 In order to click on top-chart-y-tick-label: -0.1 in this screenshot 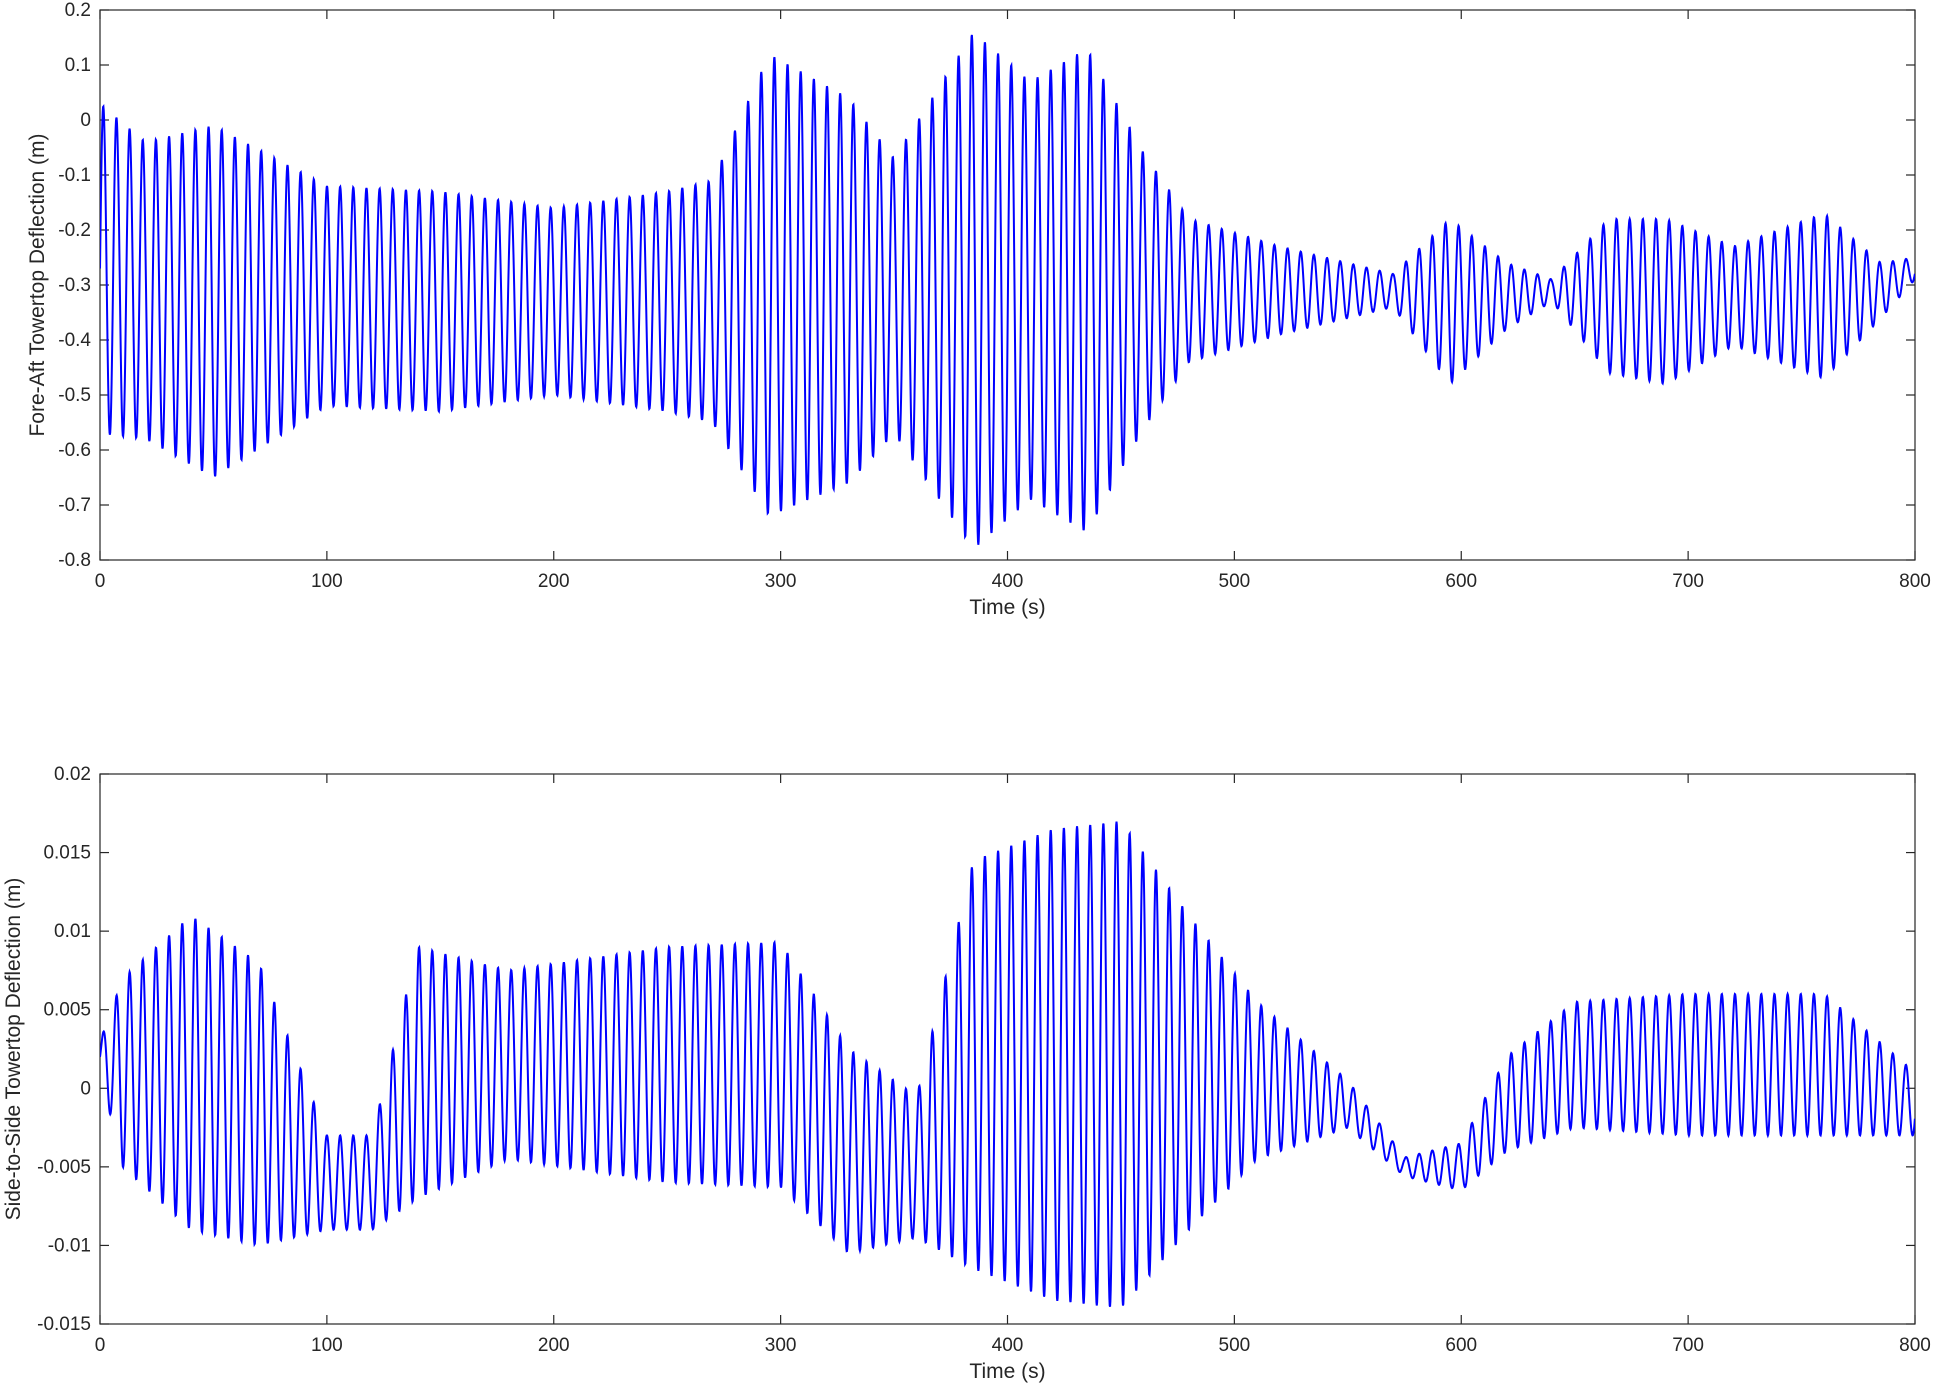, I will do `click(74, 175)`.